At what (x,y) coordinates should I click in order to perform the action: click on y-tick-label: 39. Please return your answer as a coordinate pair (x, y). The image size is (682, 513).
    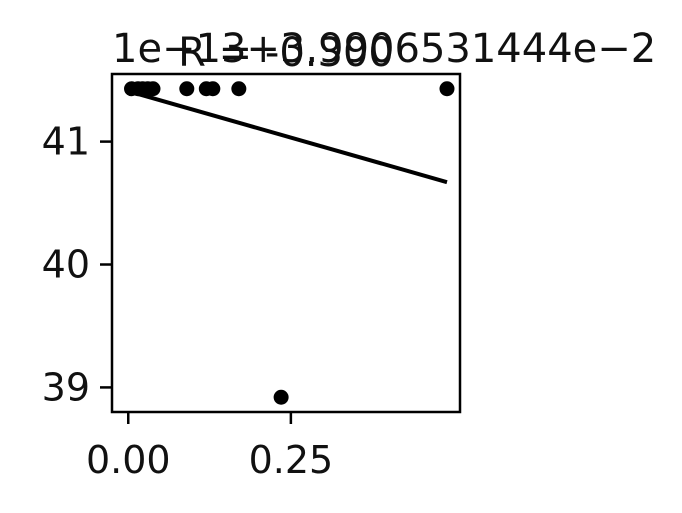
    Looking at the image, I should click on (66, 387).